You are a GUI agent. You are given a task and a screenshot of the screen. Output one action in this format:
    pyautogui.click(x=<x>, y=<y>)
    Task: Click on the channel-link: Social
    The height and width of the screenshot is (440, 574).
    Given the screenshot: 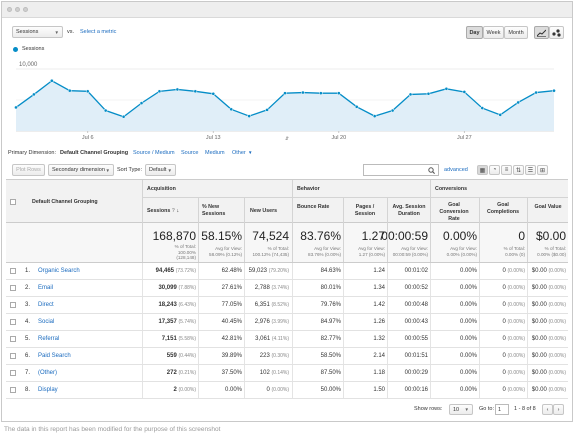 What is the action you would take?
    pyautogui.click(x=46, y=322)
    